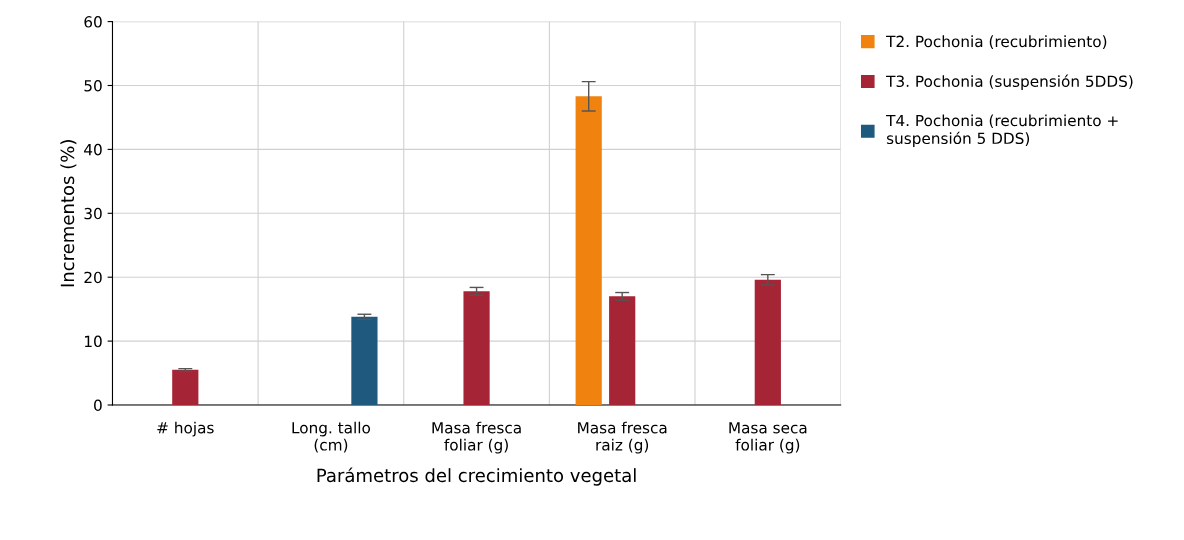  Describe the element at coordinates (476, 476) in the screenshot. I see `x-axis-title: Parámetros del crecimiento vegetal` at that location.